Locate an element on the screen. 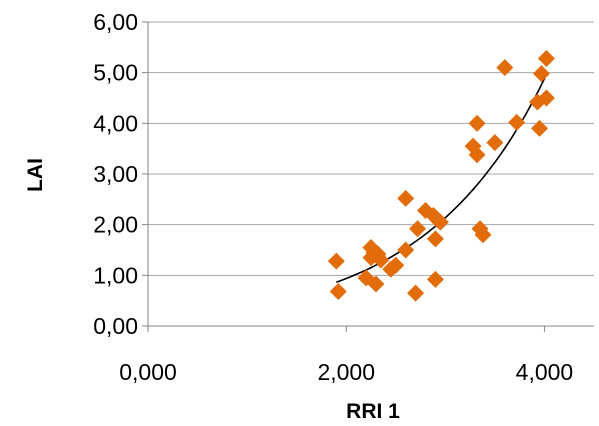 This screenshot has width=599, height=426. x-tick-label-0: 0,000 is located at coordinates (148, 372).